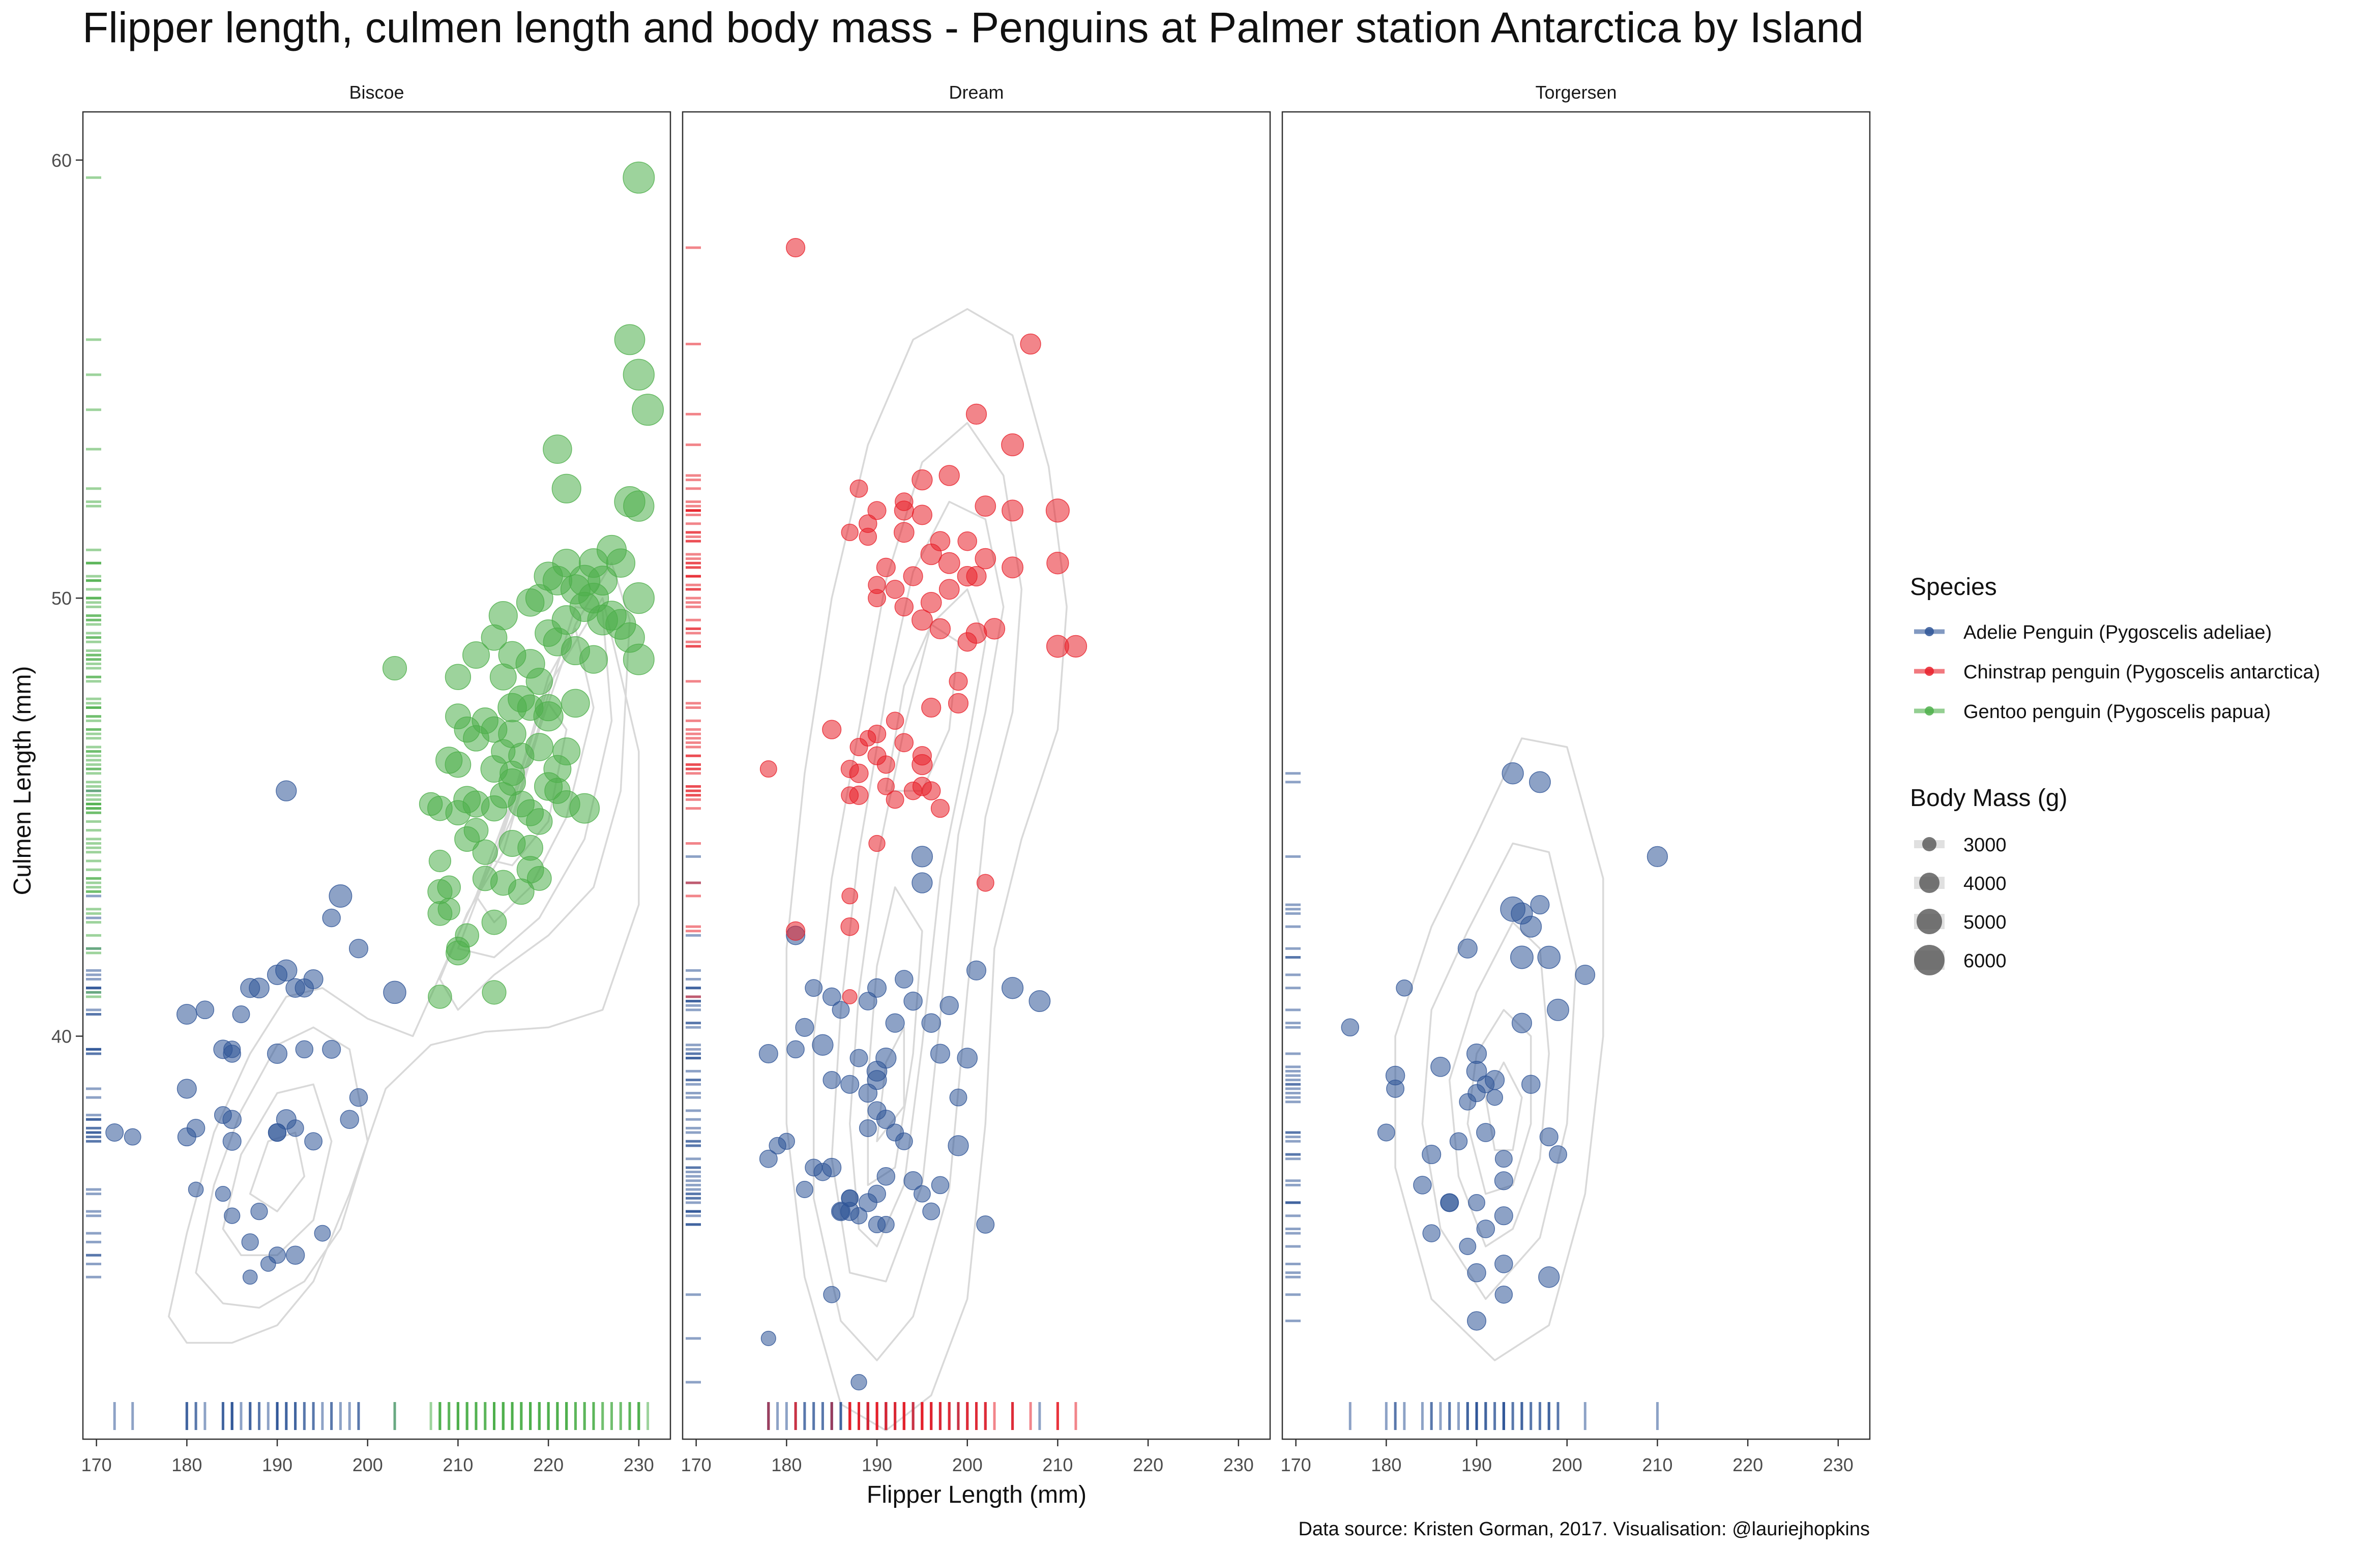 This screenshot has width=2380, height=1548. What do you see at coordinates (61, 1037) in the screenshot?
I see `y-tick-label: 40` at bounding box center [61, 1037].